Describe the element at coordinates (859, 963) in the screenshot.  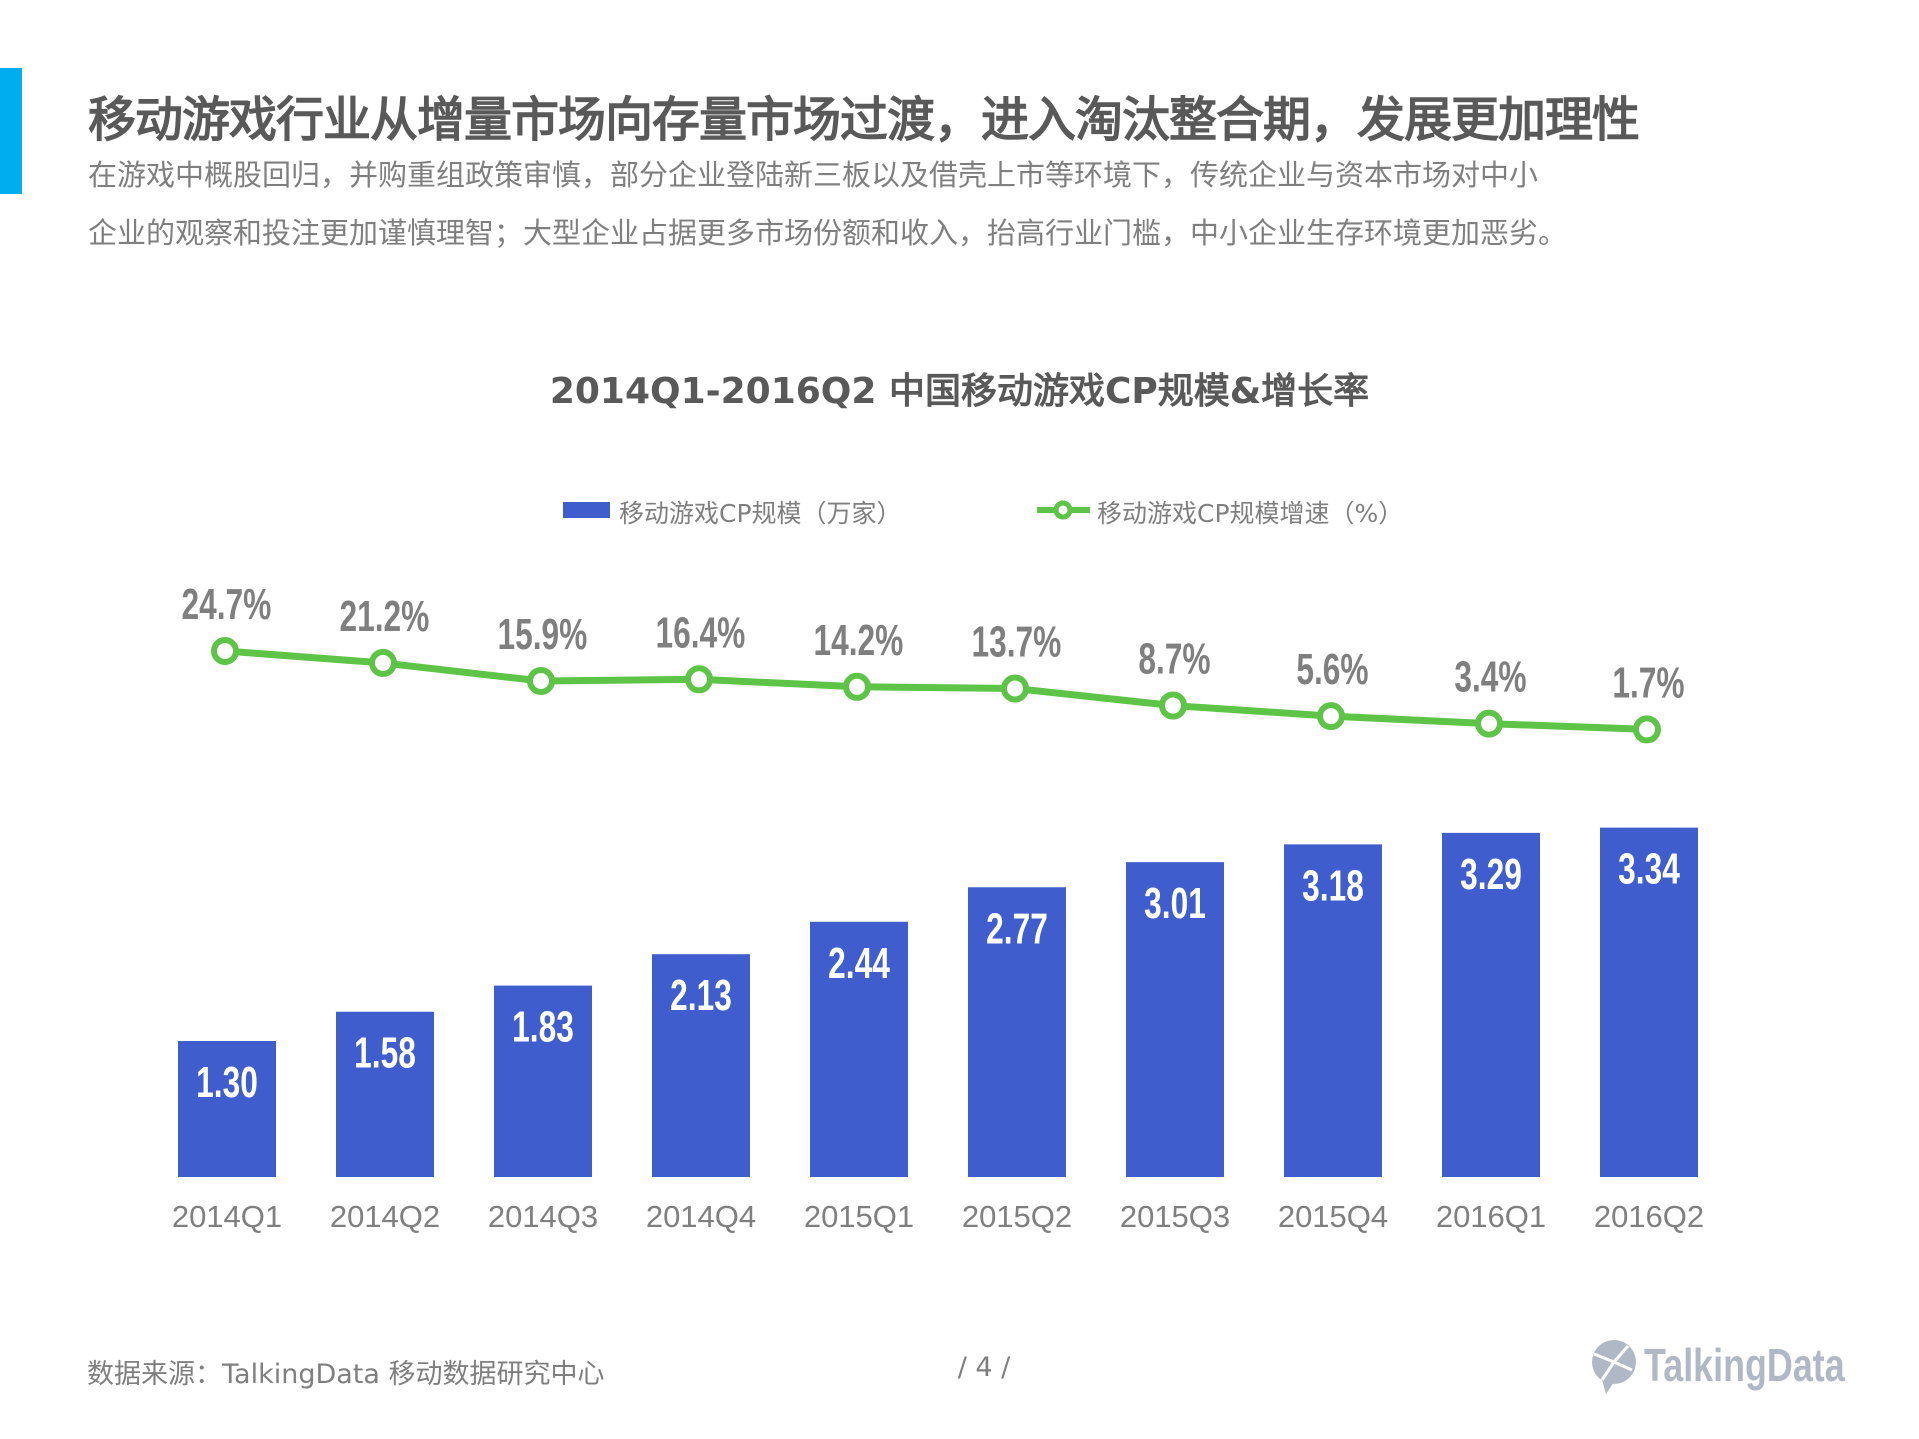
I see `bar-value-label: 2.44` at that location.